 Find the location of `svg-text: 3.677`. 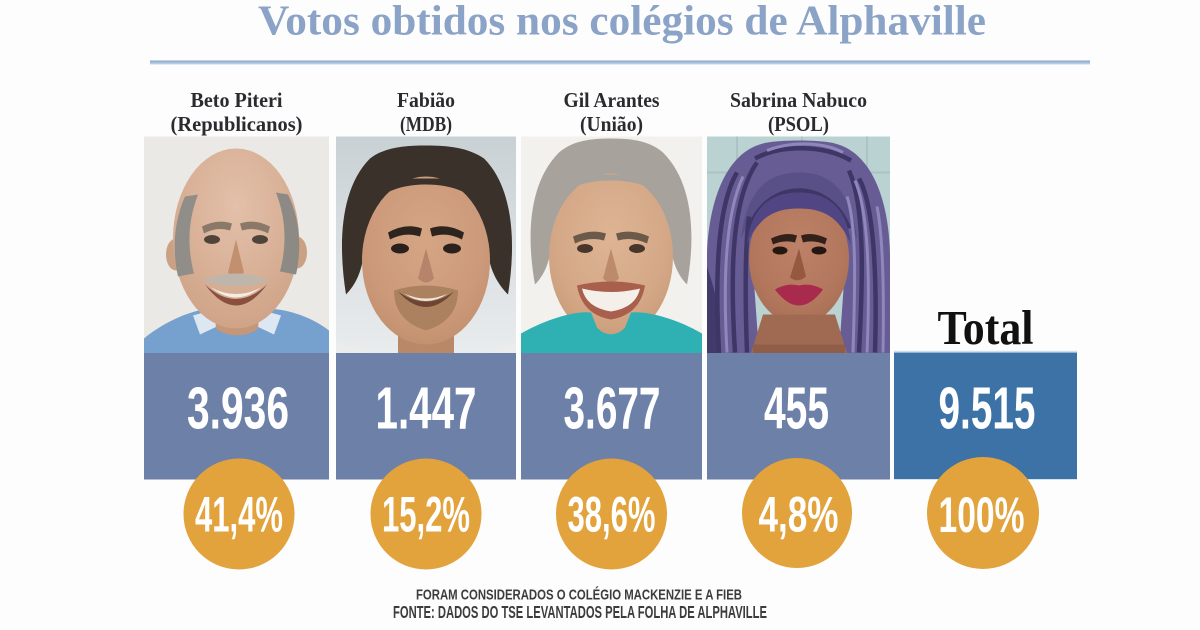

svg-text: 3.677 is located at coordinates (612, 409).